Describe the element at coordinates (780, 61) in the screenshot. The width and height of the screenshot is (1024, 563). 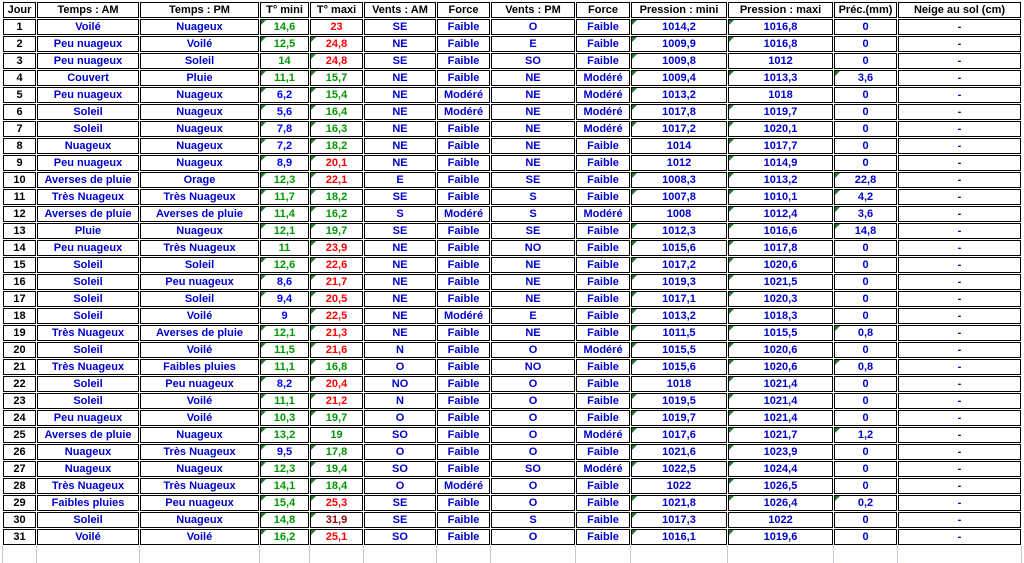
I see `cell-pression-maxi: 1012` at that location.